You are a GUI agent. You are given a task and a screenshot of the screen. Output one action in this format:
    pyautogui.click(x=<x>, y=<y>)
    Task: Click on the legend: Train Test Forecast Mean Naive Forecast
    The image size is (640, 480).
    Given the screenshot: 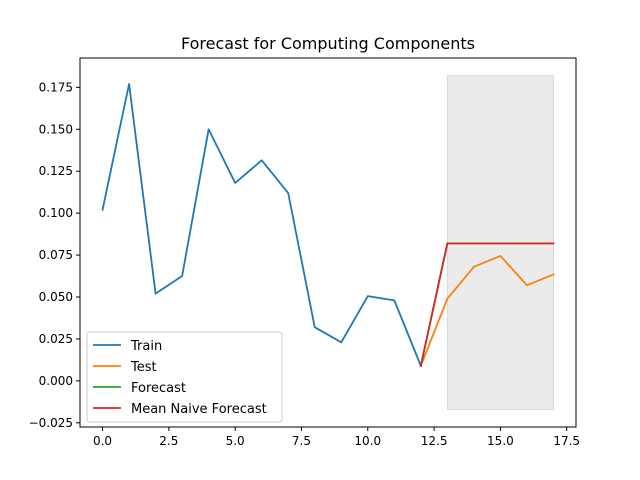 What is the action you would take?
    pyautogui.click(x=184, y=377)
    